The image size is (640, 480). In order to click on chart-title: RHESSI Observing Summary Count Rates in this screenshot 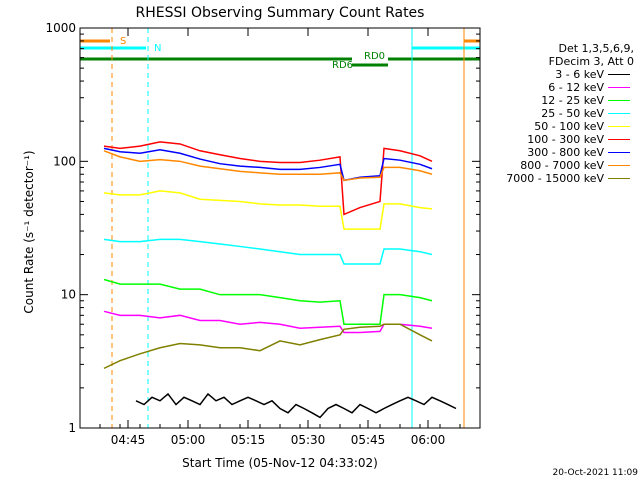, I will do `click(280, 13)`.